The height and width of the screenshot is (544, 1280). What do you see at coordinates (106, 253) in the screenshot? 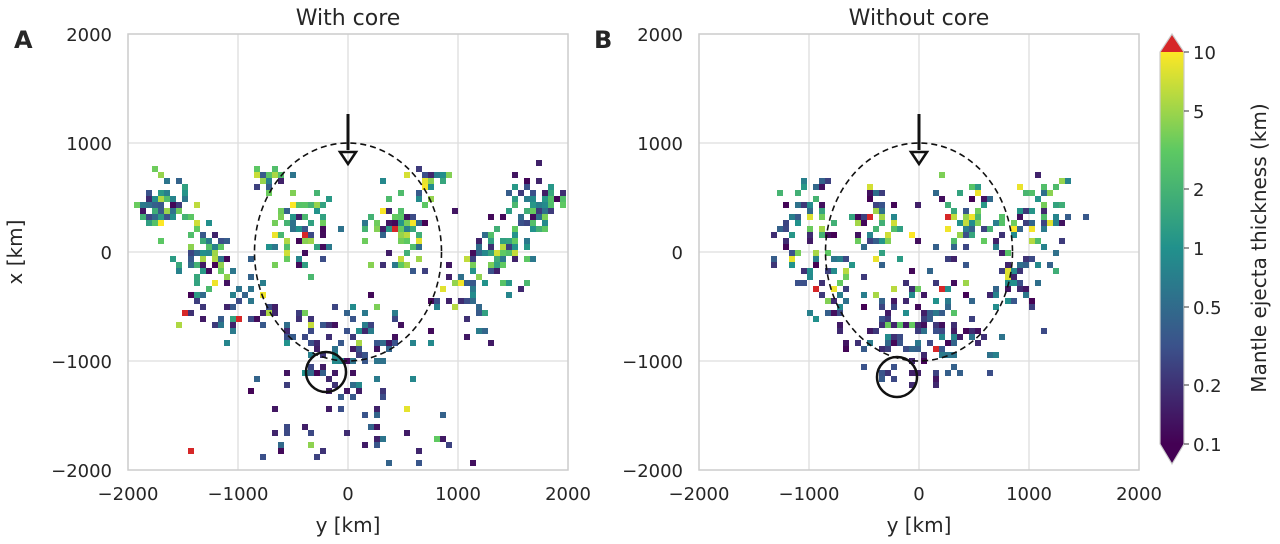
I see `panel-a-y-tick-label: 0` at bounding box center [106, 253].